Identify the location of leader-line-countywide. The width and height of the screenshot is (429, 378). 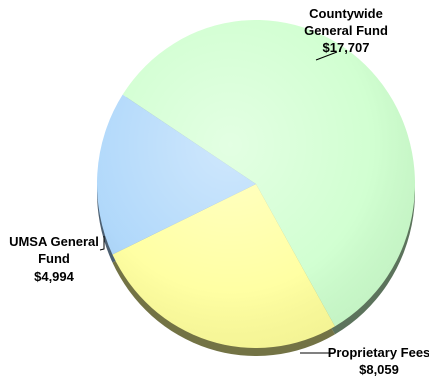
(326, 56).